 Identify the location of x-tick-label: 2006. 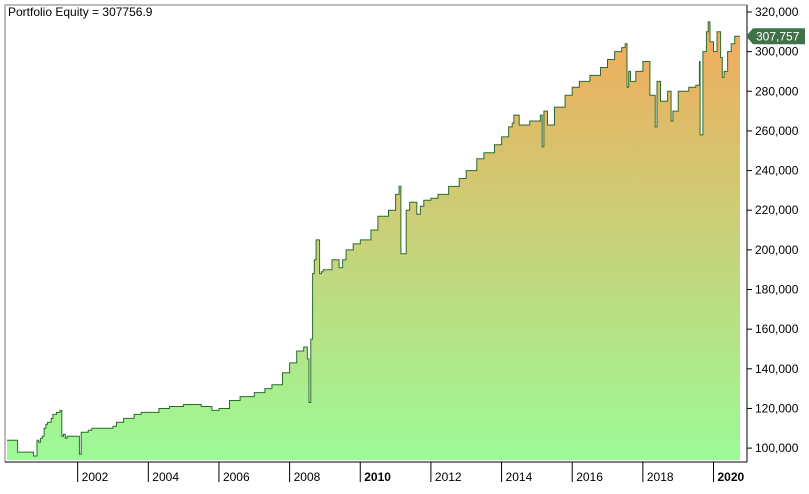
(236, 477).